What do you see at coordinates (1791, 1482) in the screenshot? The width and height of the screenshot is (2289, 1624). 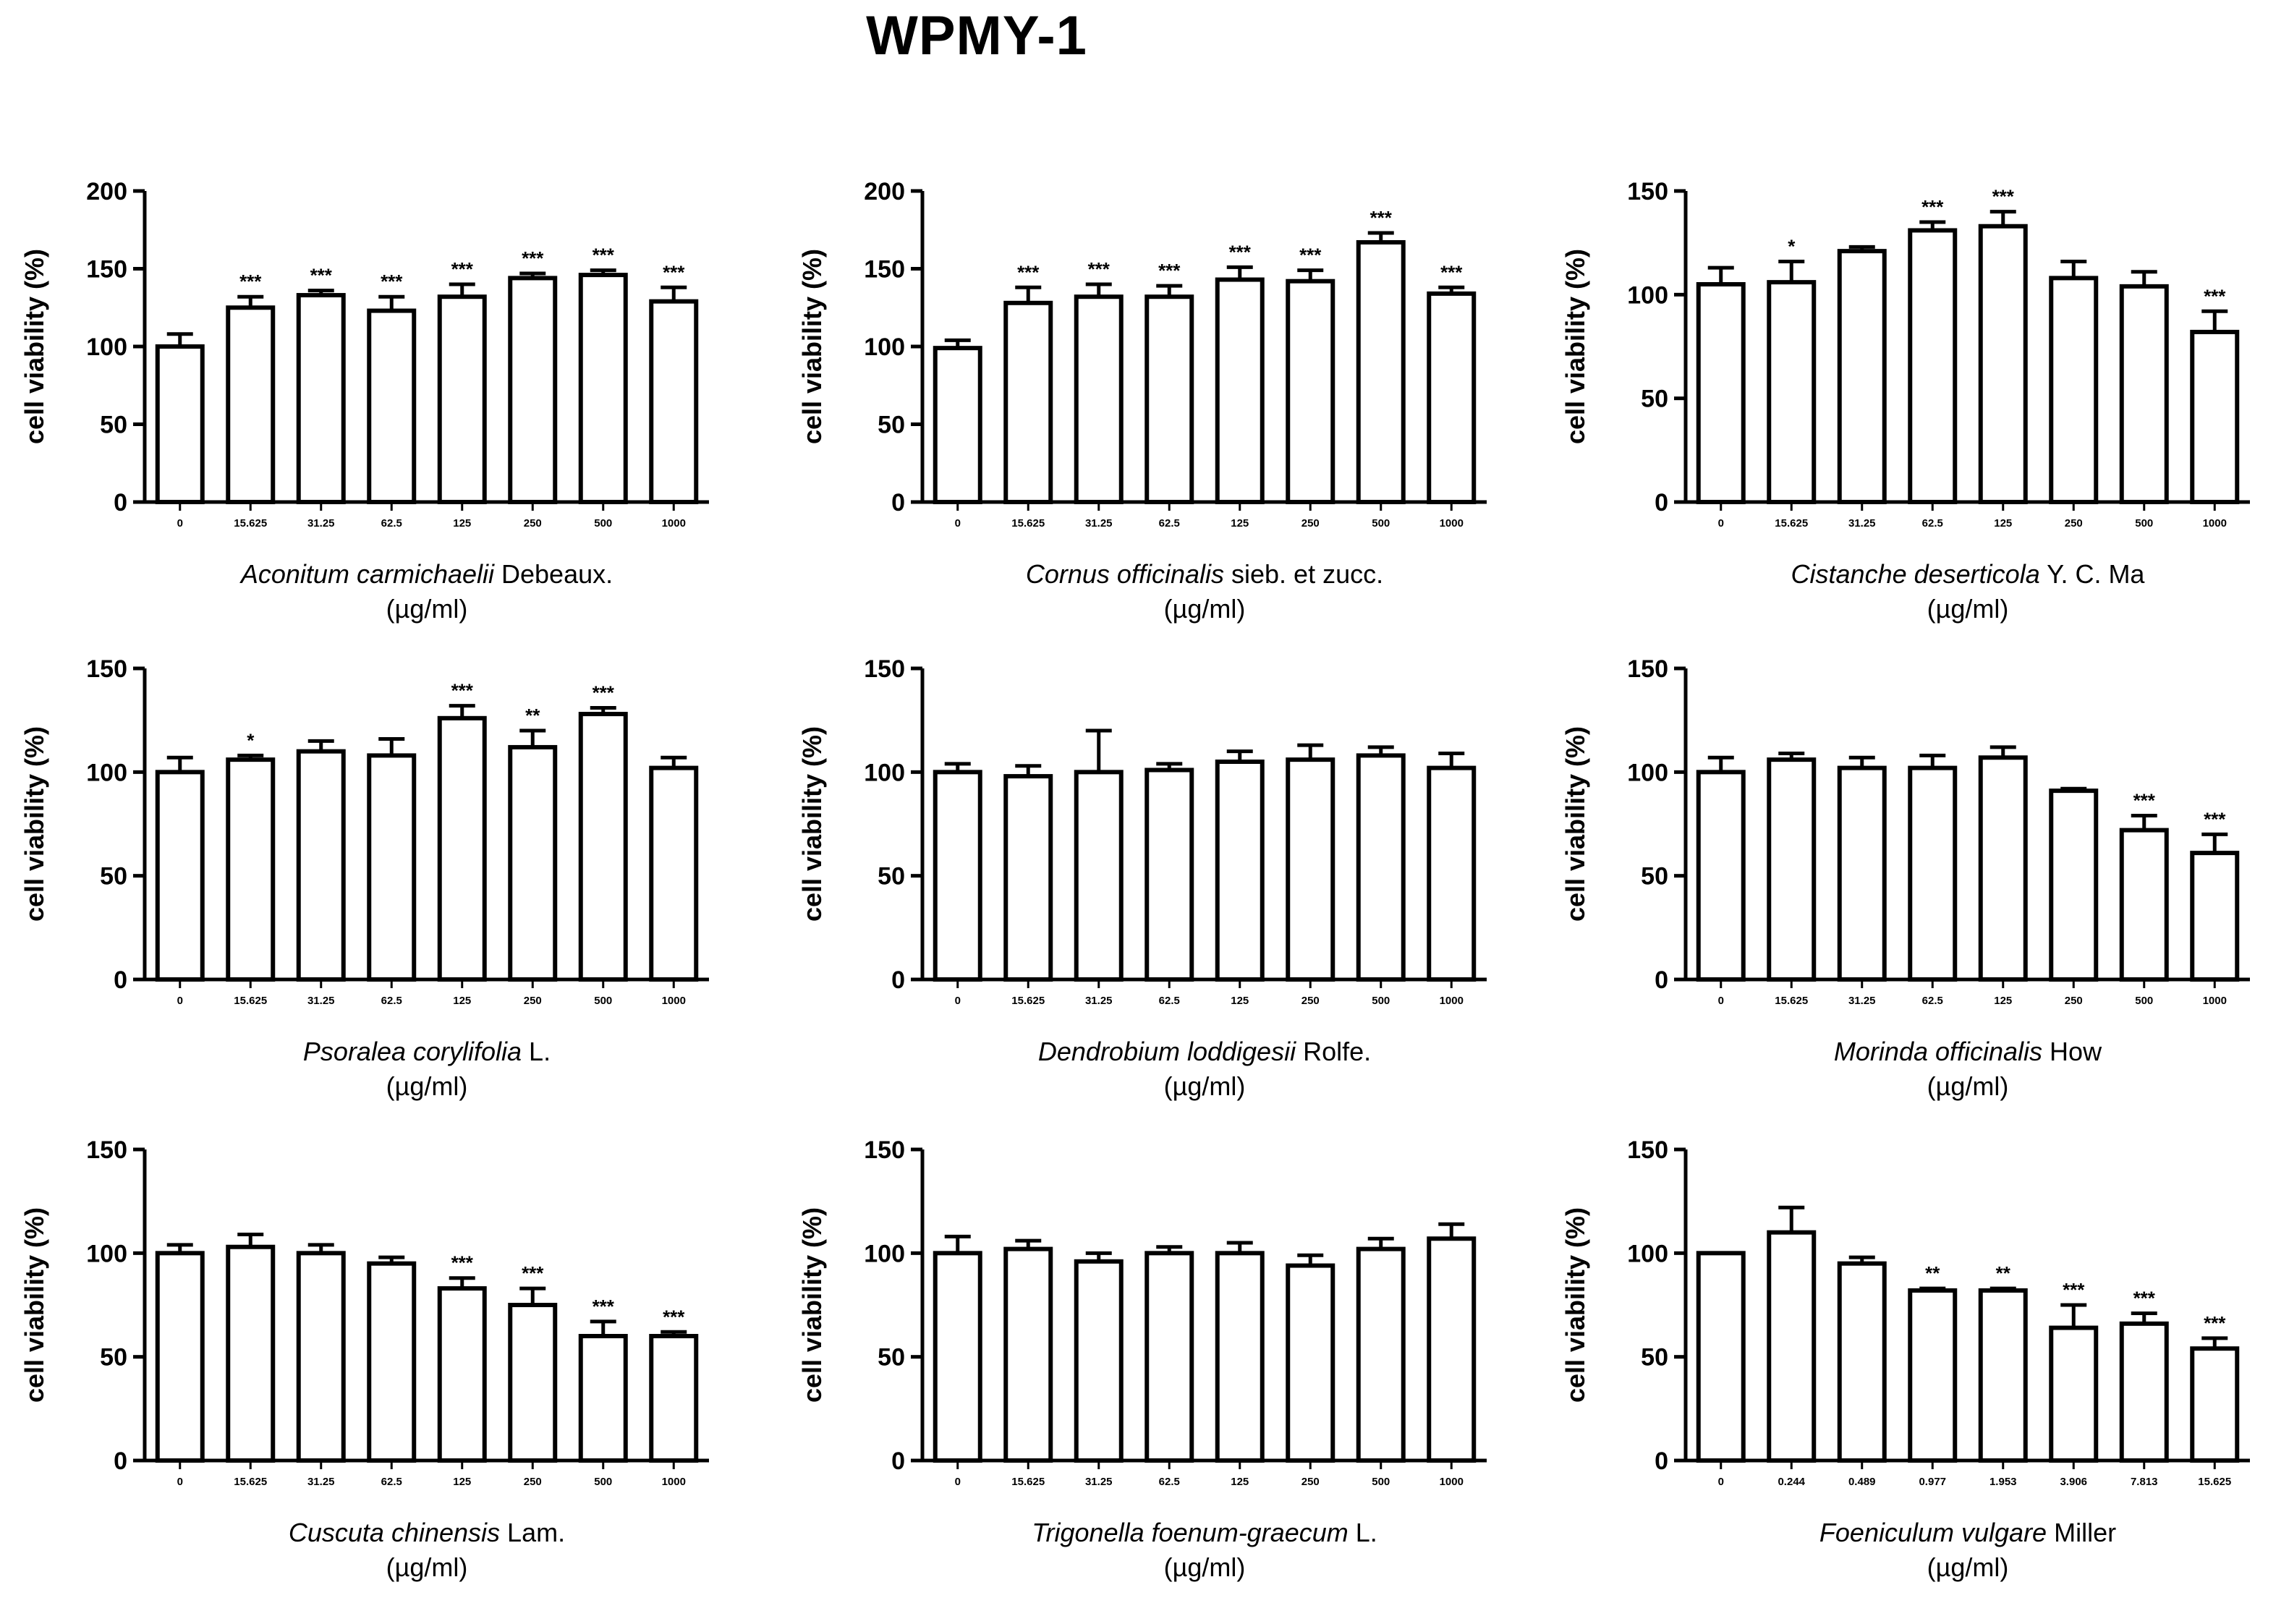 I see `x-tick-label: 0.244` at bounding box center [1791, 1482].